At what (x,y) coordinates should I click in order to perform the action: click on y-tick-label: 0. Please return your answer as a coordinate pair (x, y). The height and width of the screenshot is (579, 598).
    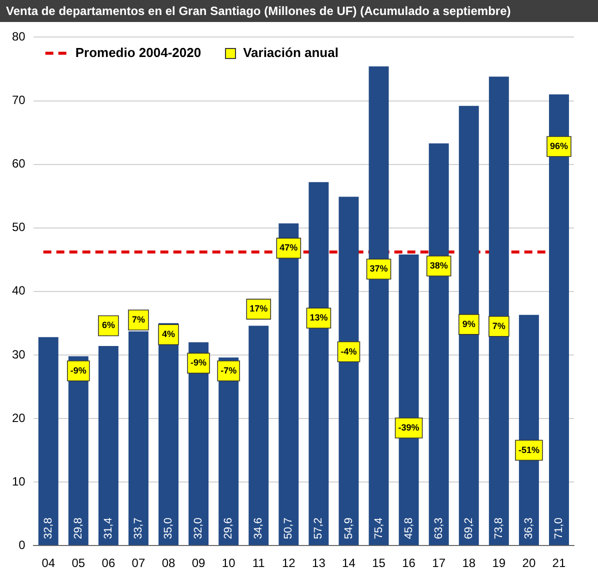
    Looking at the image, I should click on (22, 545).